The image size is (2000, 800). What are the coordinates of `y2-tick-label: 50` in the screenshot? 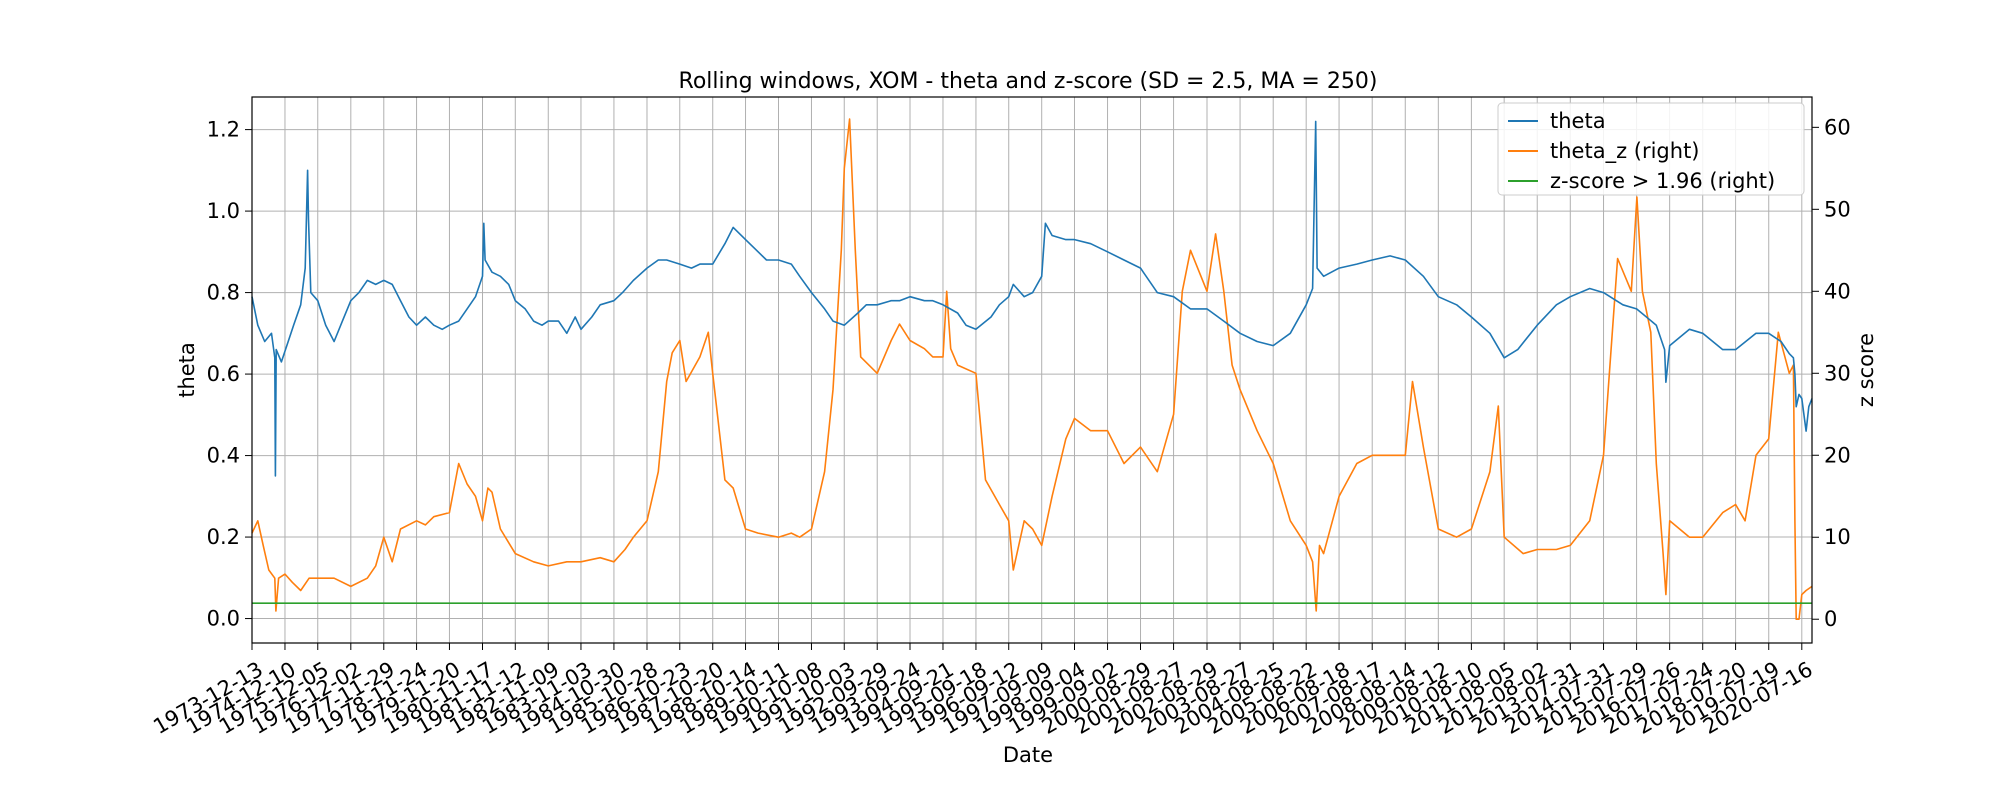 It's located at (1837, 209).